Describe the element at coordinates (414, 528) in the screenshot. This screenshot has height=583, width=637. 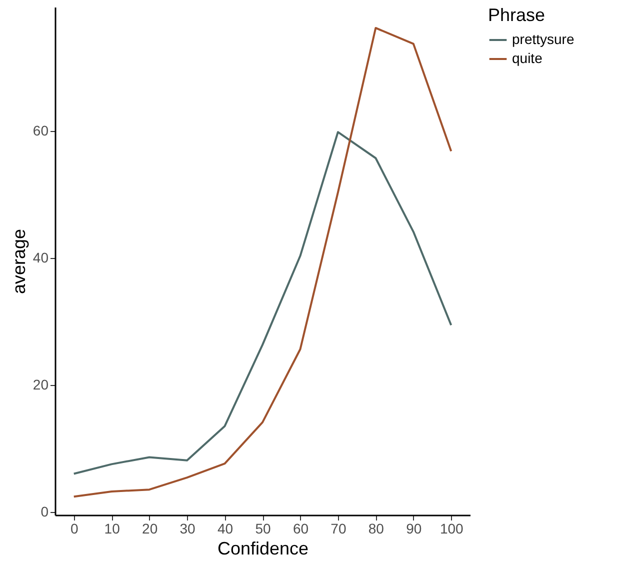
I see `x-tick-label: 90` at that location.